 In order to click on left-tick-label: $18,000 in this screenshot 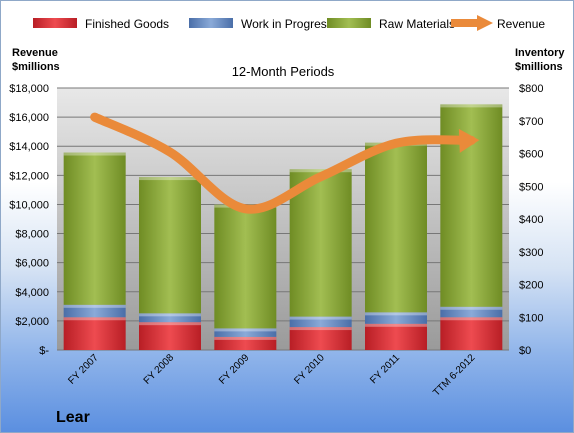, I will do `click(29, 89)`.